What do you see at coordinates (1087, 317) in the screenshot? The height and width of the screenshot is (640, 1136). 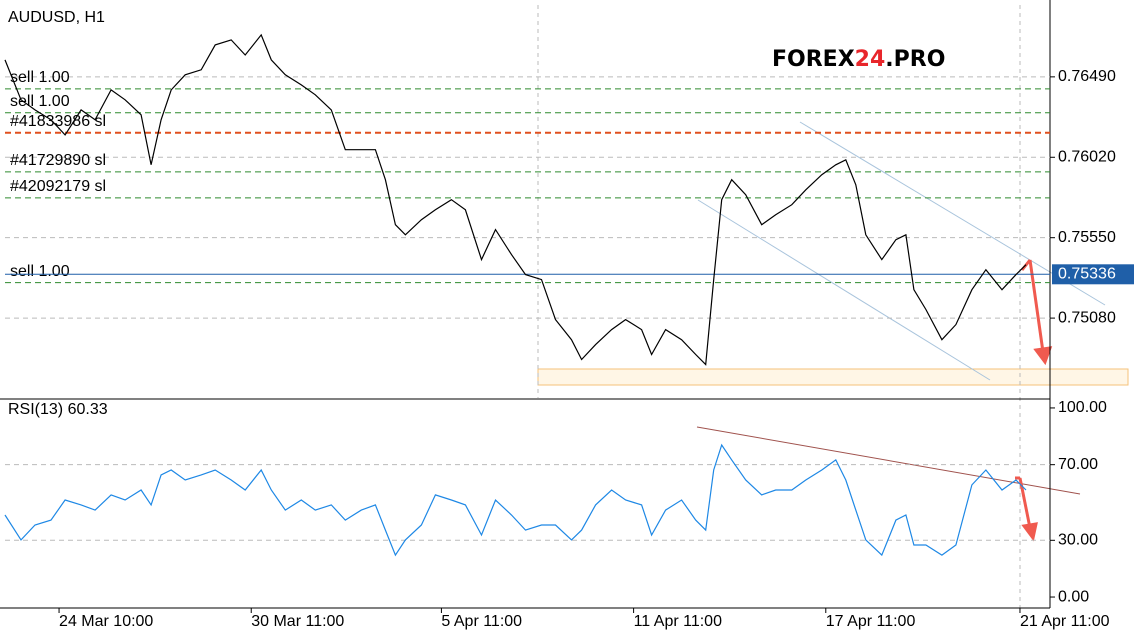 I see `y-tick-label: 0.75080` at bounding box center [1087, 317].